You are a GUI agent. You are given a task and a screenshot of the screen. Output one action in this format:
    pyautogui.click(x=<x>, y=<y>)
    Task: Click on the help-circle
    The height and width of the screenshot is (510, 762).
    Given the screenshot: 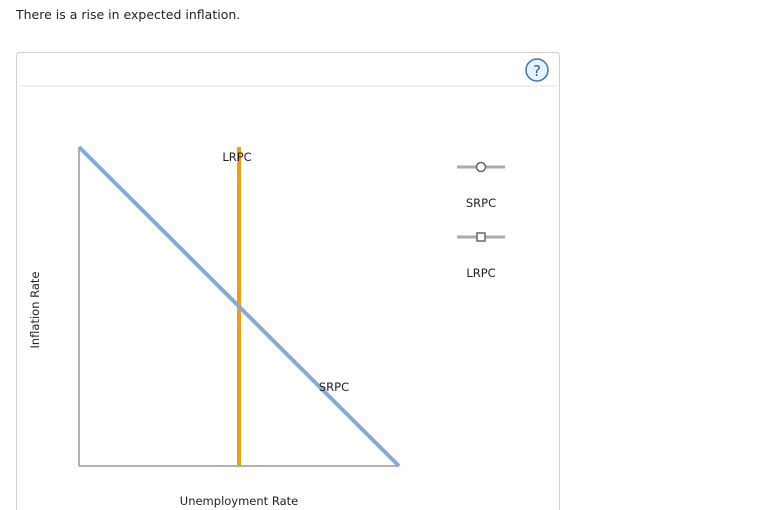 What is the action you would take?
    pyautogui.click(x=537, y=70)
    